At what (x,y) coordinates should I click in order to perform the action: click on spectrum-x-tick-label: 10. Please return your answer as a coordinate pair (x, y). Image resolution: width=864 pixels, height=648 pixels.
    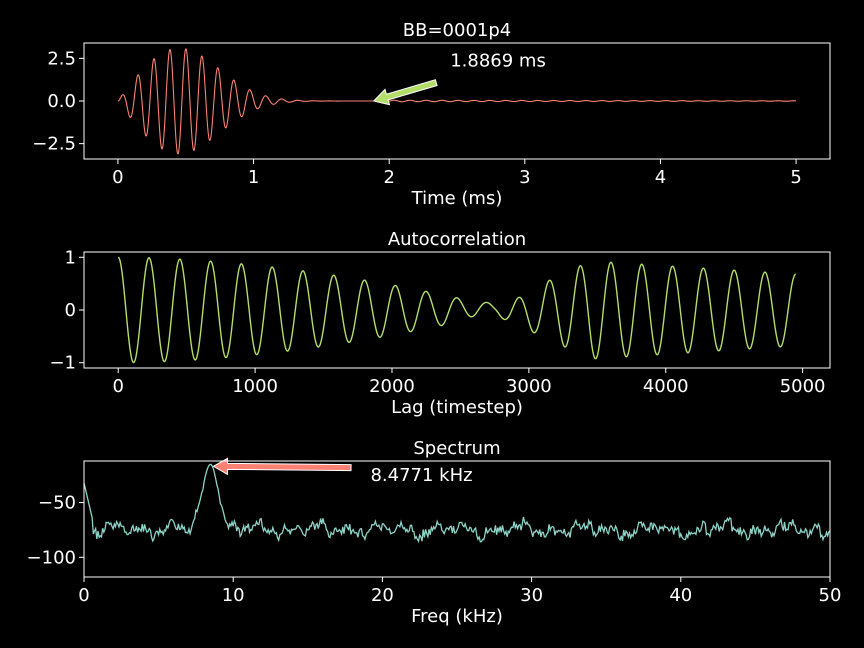
    Looking at the image, I should click on (233, 595).